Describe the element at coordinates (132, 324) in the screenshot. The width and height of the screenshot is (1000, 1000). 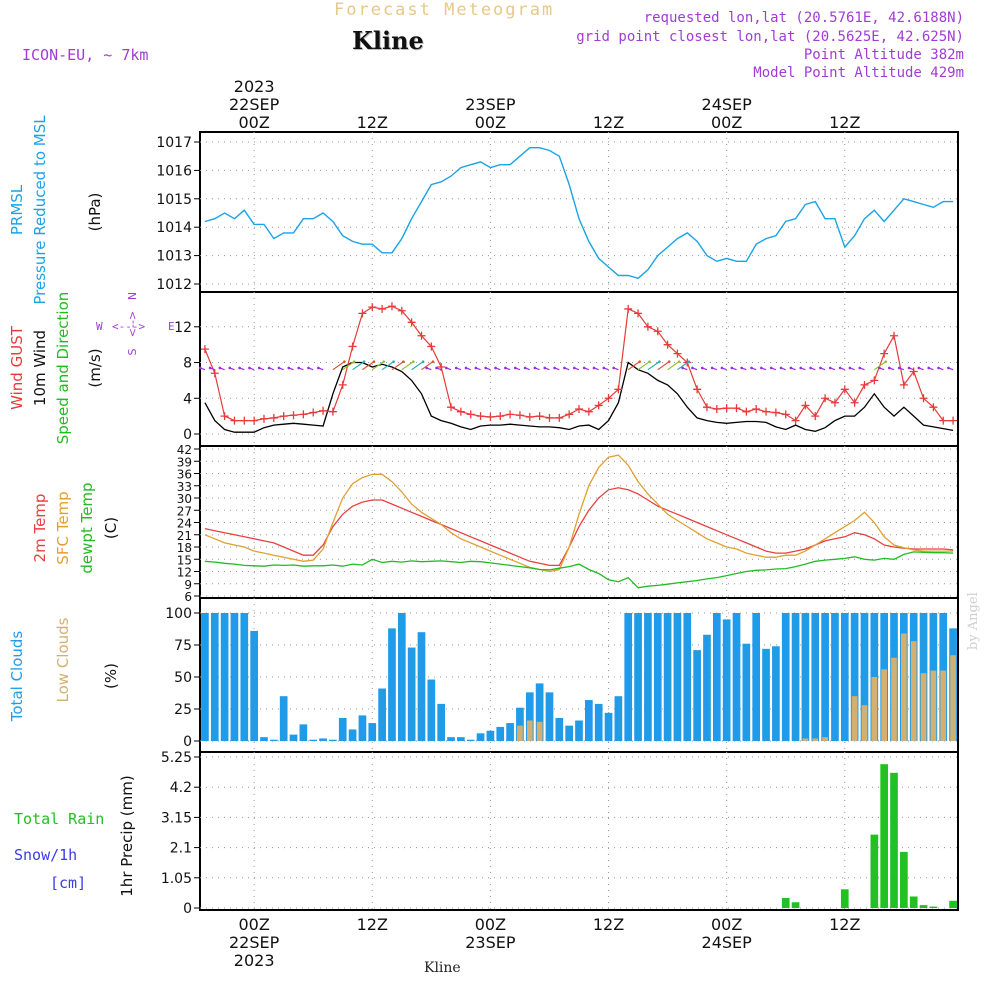
I see `compass-sn-arrow: <-->` at that location.